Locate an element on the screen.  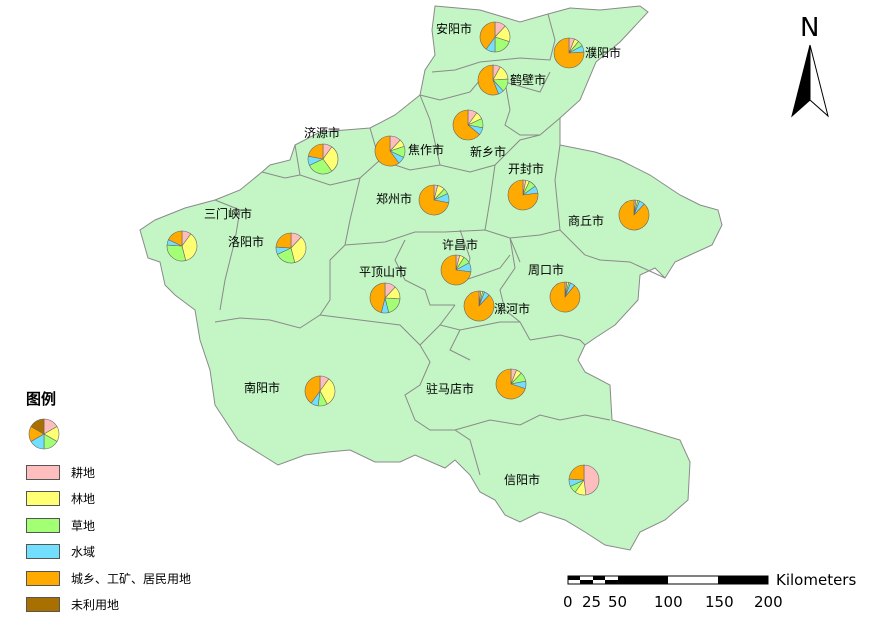
legend-item-3: 水域 is located at coordinates (60, 552).